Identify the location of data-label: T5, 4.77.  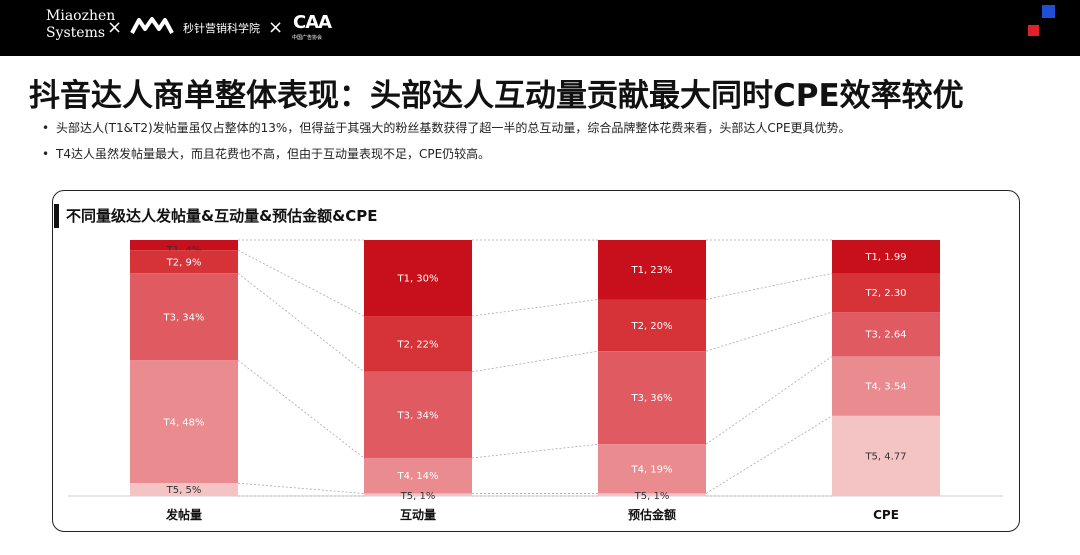
(885, 456).